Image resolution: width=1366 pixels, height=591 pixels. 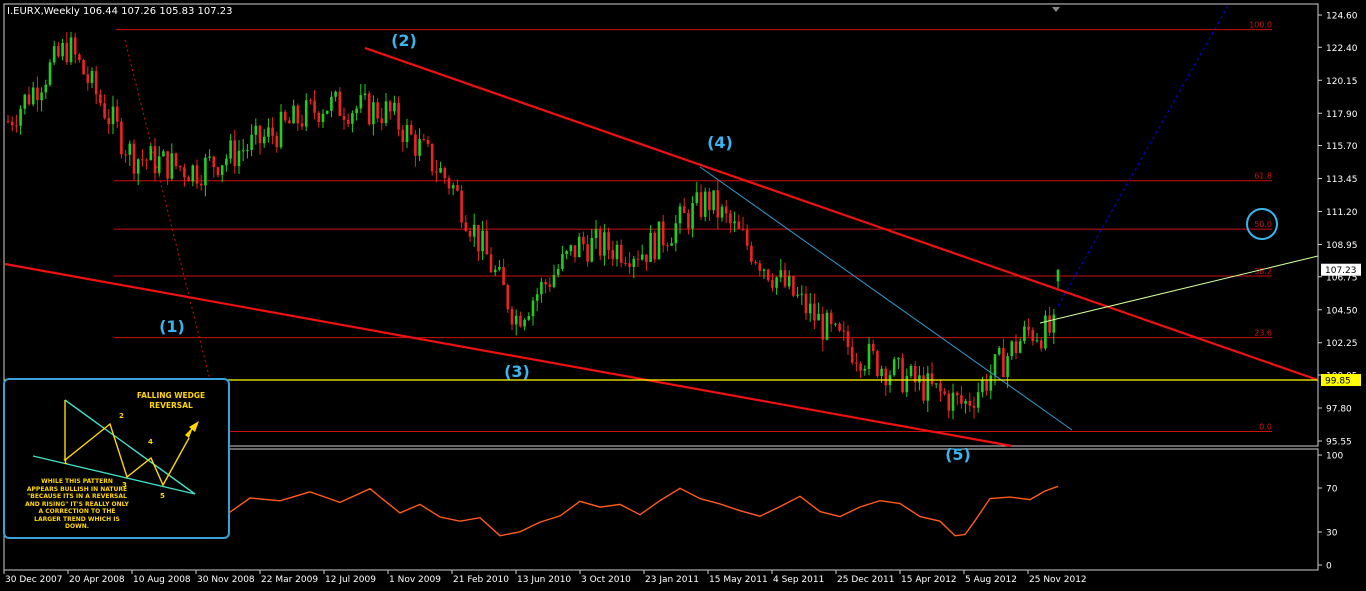 What do you see at coordinates (289, 580) in the screenshot?
I see `time-tick-label: 22 Mar 2009` at bounding box center [289, 580].